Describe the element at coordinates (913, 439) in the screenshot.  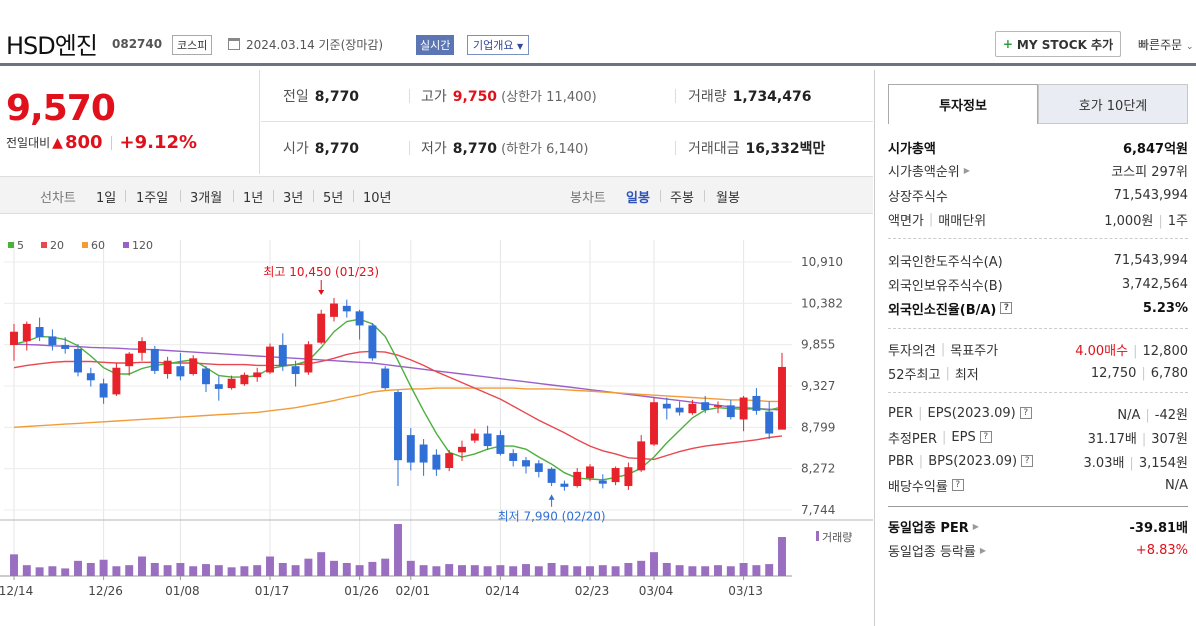
I see `est-per-label: 추정PER` at that location.